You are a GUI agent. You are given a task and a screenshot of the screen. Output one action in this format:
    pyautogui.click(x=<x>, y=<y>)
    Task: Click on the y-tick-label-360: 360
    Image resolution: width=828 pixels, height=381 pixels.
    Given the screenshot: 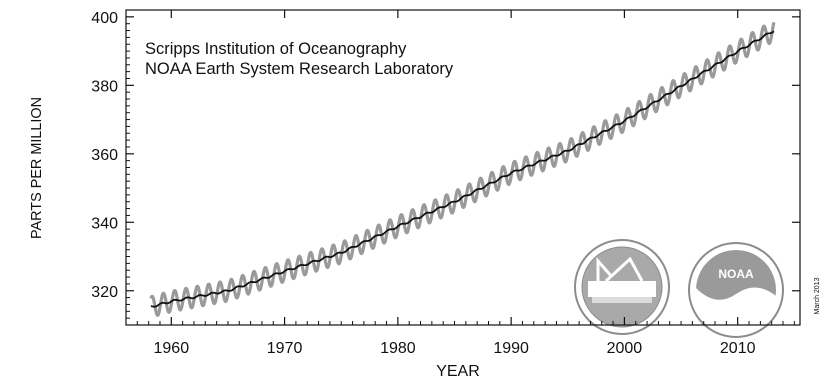 What is the action you would take?
    pyautogui.click(x=104, y=155)
    